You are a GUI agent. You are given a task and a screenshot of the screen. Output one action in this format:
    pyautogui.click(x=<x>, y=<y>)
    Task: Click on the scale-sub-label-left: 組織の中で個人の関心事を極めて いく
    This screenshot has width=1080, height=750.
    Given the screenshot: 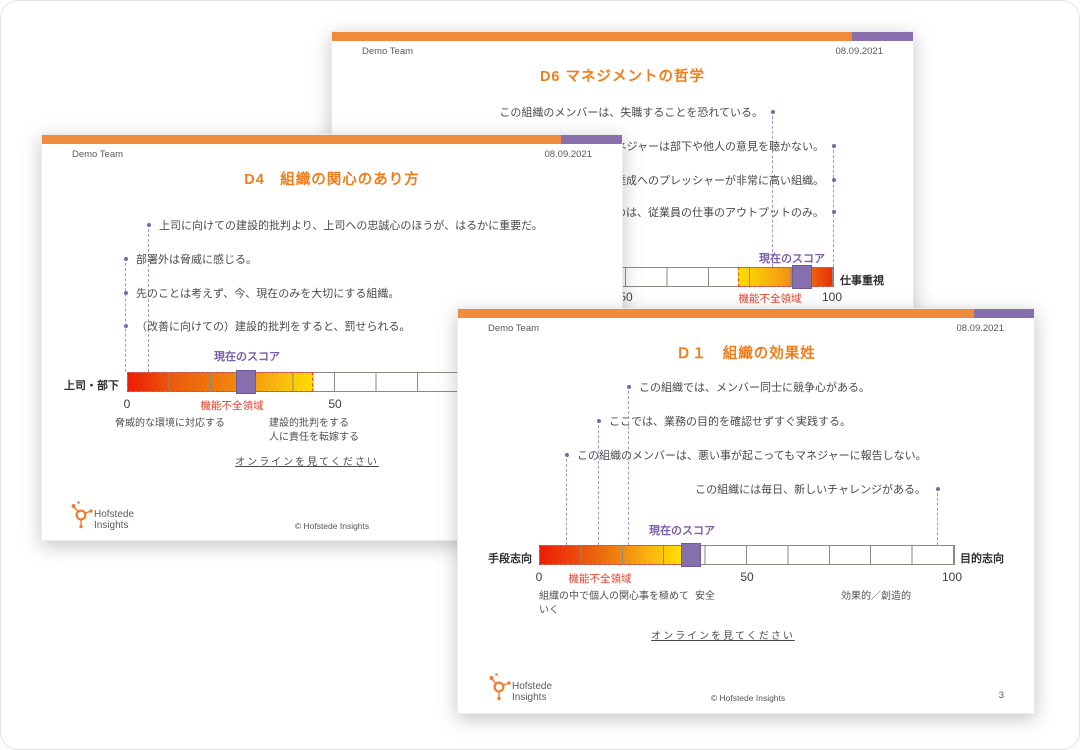 What is the action you would take?
    pyautogui.click(x=614, y=604)
    